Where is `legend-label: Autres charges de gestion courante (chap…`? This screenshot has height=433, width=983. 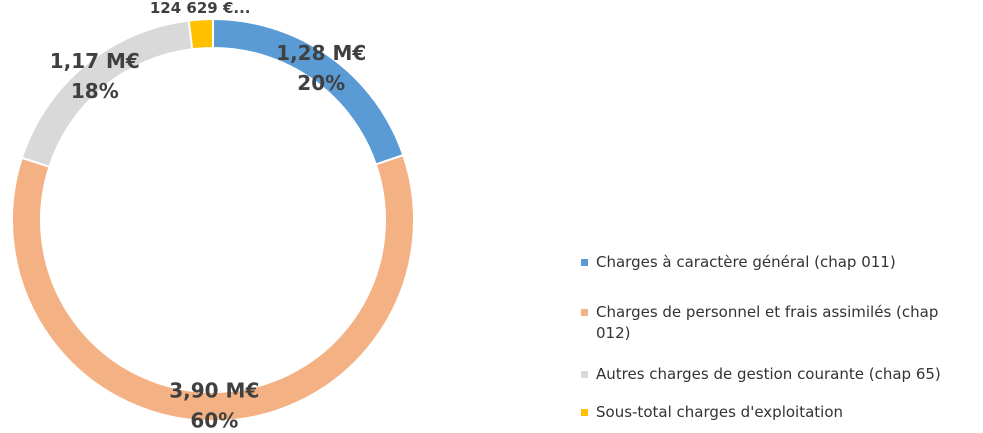 legend-label: Autres charges de gestion courante (chap… is located at coordinates (768, 374).